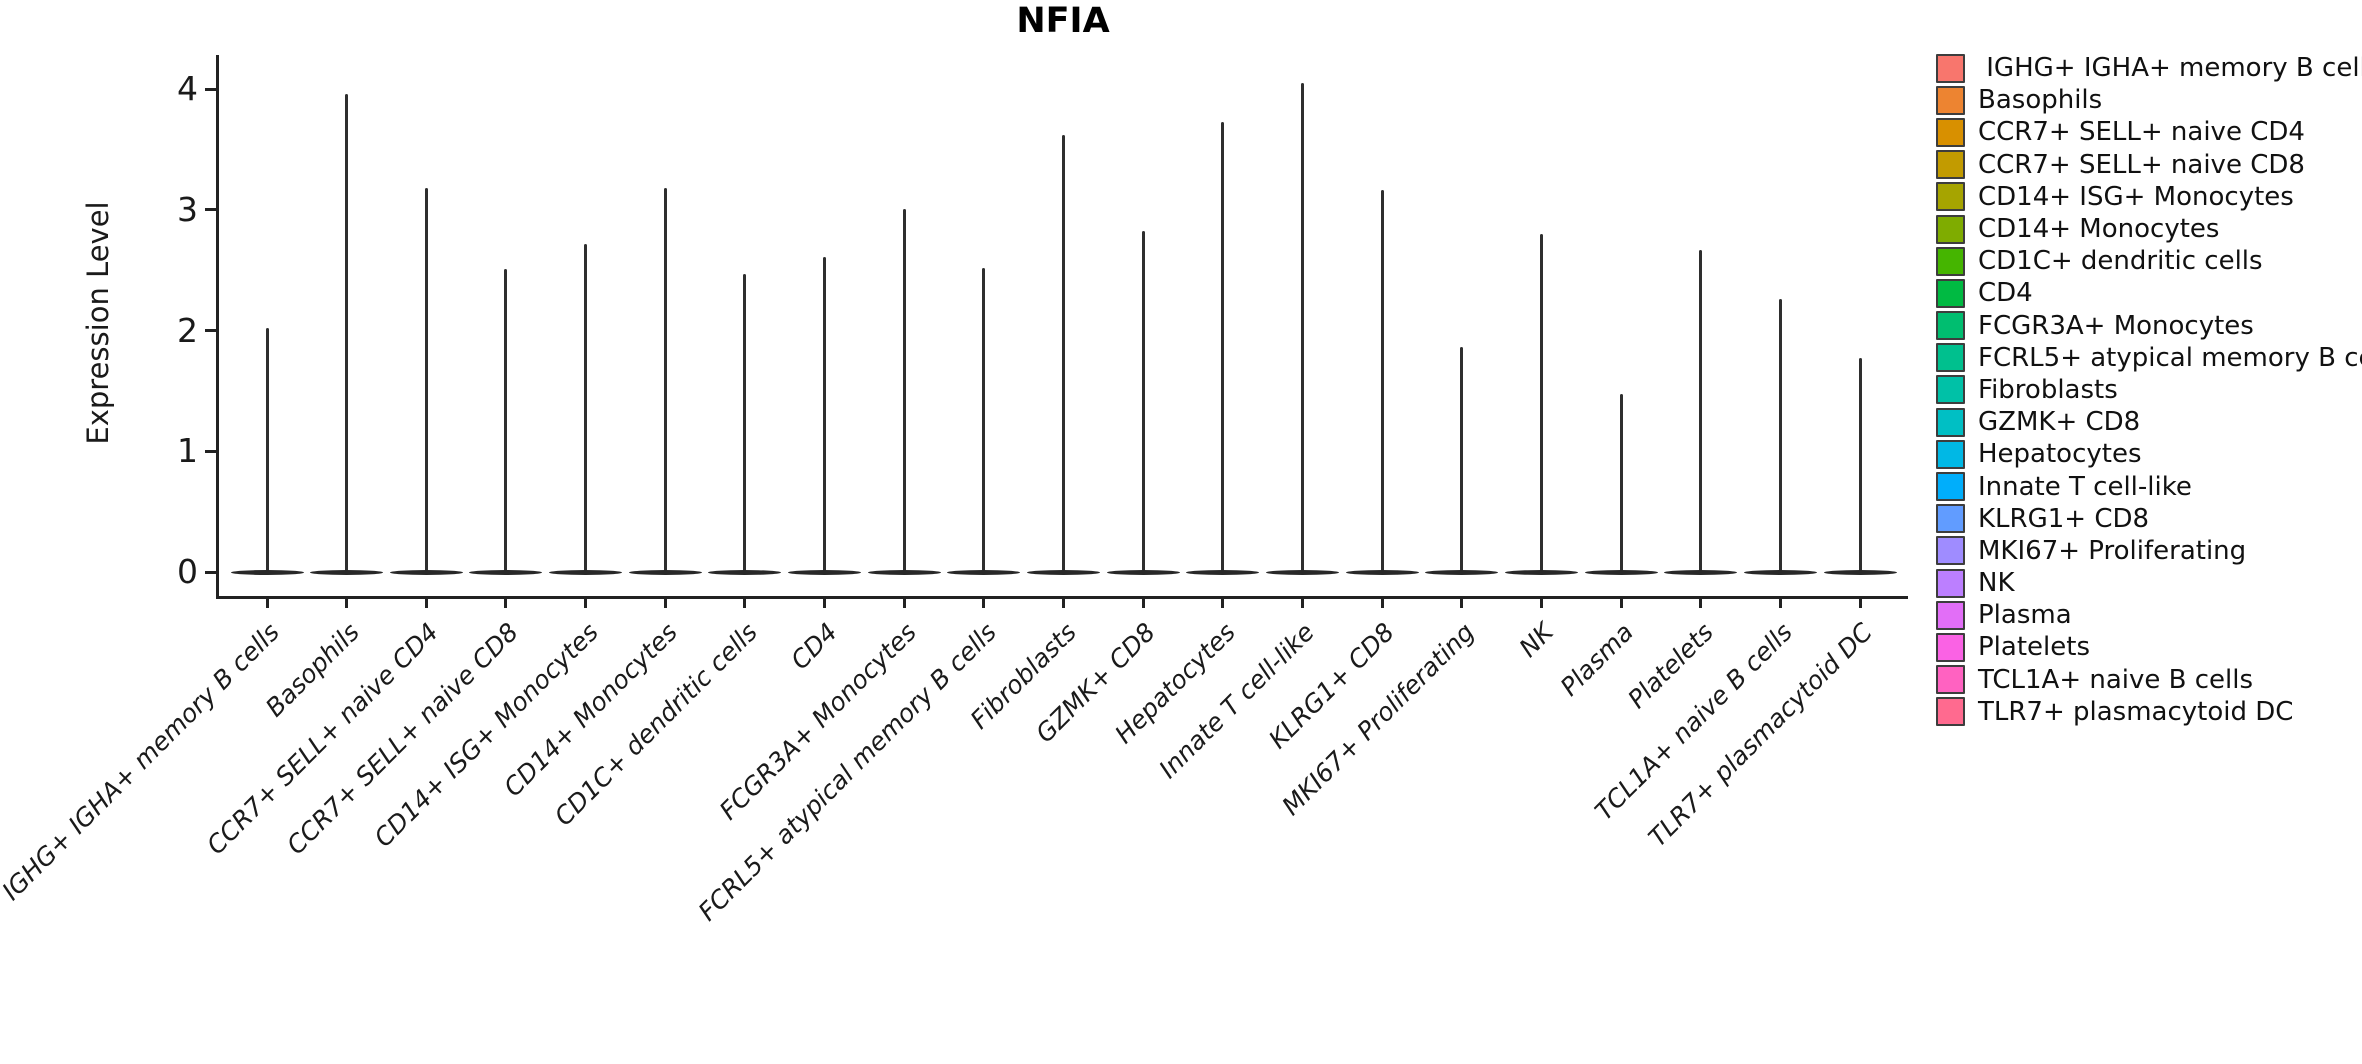 This screenshot has width=2362, height=1064. What do you see at coordinates (187, 330) in the screenshot?
I see `y-tick-label: 2` at bounding box center [187, 330].